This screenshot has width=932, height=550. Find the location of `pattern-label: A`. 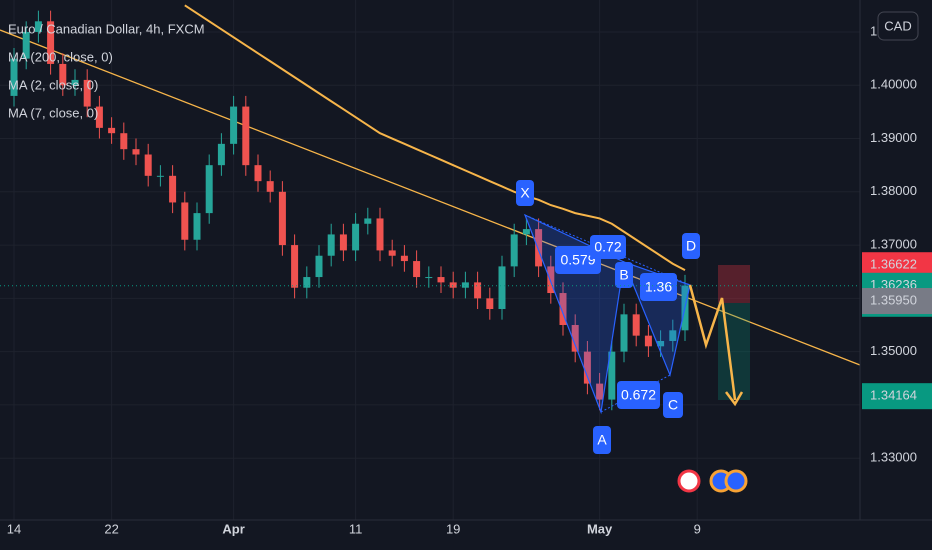

pattern-label: A is located at coordinates (602, 440).